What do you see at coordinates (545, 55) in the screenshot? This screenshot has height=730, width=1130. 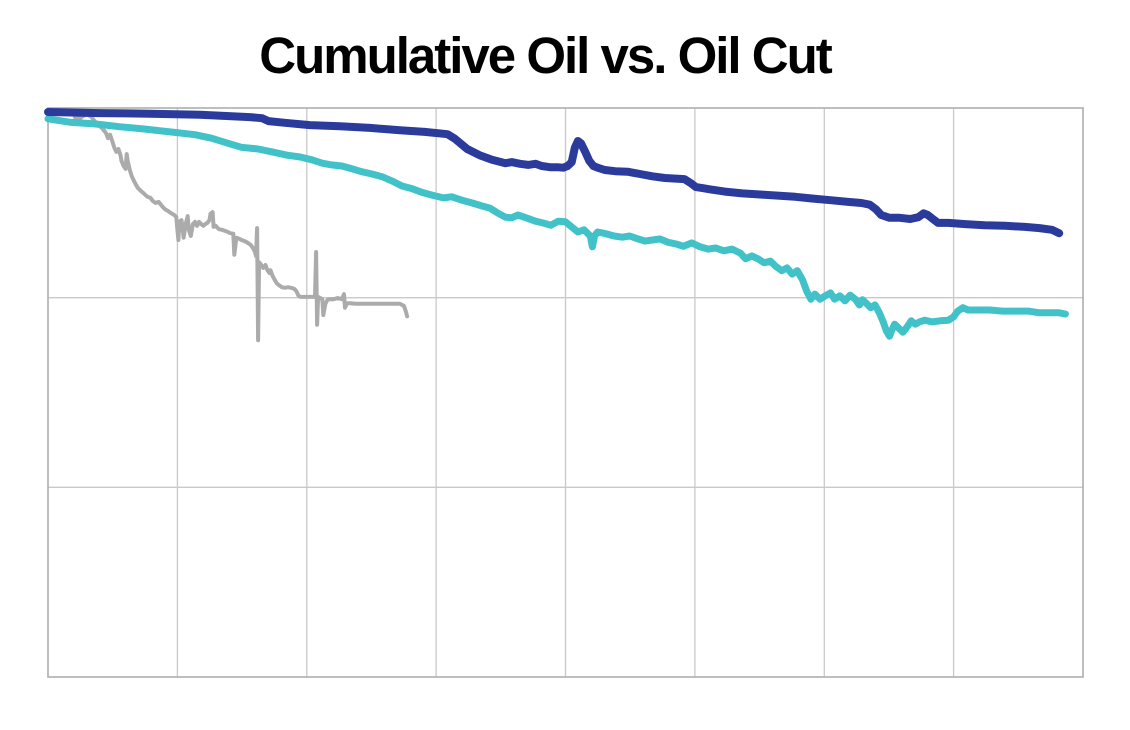 I see `chart-title: Cumulative Oil vs. Oil Cut` at bounding box center [545, 55].